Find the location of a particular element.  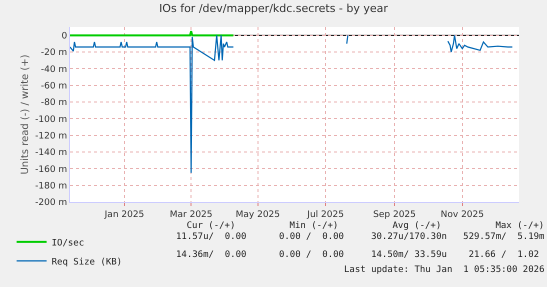

y-tick-label: -20 m is located at coordinates (54, 53).